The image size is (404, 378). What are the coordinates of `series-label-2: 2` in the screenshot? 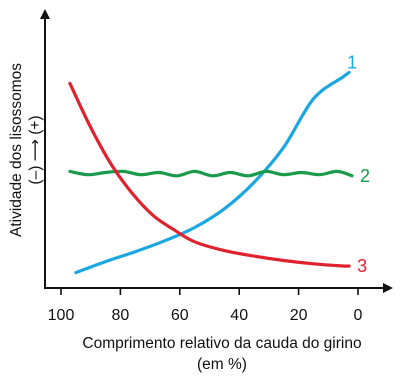 It's located at (365, 176).